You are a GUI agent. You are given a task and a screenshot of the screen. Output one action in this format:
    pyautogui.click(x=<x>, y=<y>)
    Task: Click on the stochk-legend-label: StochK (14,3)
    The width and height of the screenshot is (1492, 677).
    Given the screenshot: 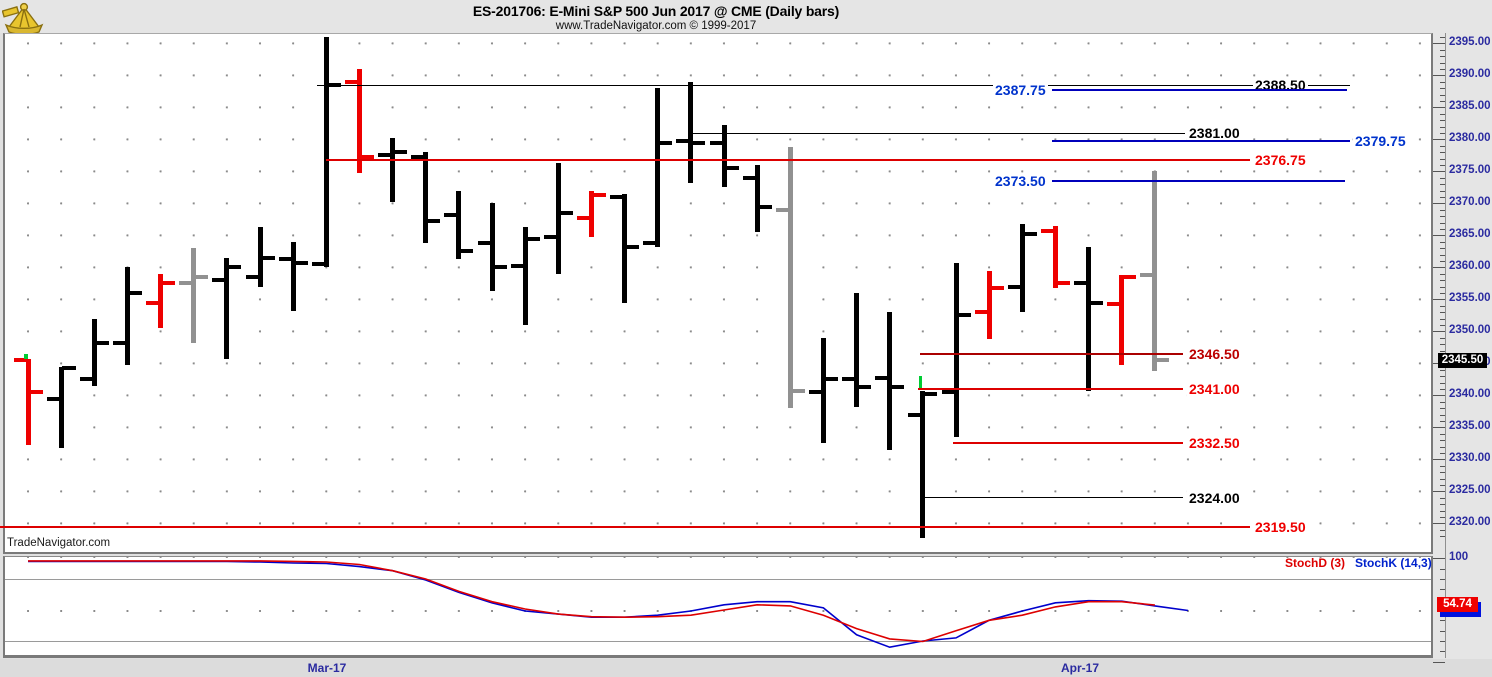 What is the action you would take?
    pyautogui.click(x=1393, y=563)
    